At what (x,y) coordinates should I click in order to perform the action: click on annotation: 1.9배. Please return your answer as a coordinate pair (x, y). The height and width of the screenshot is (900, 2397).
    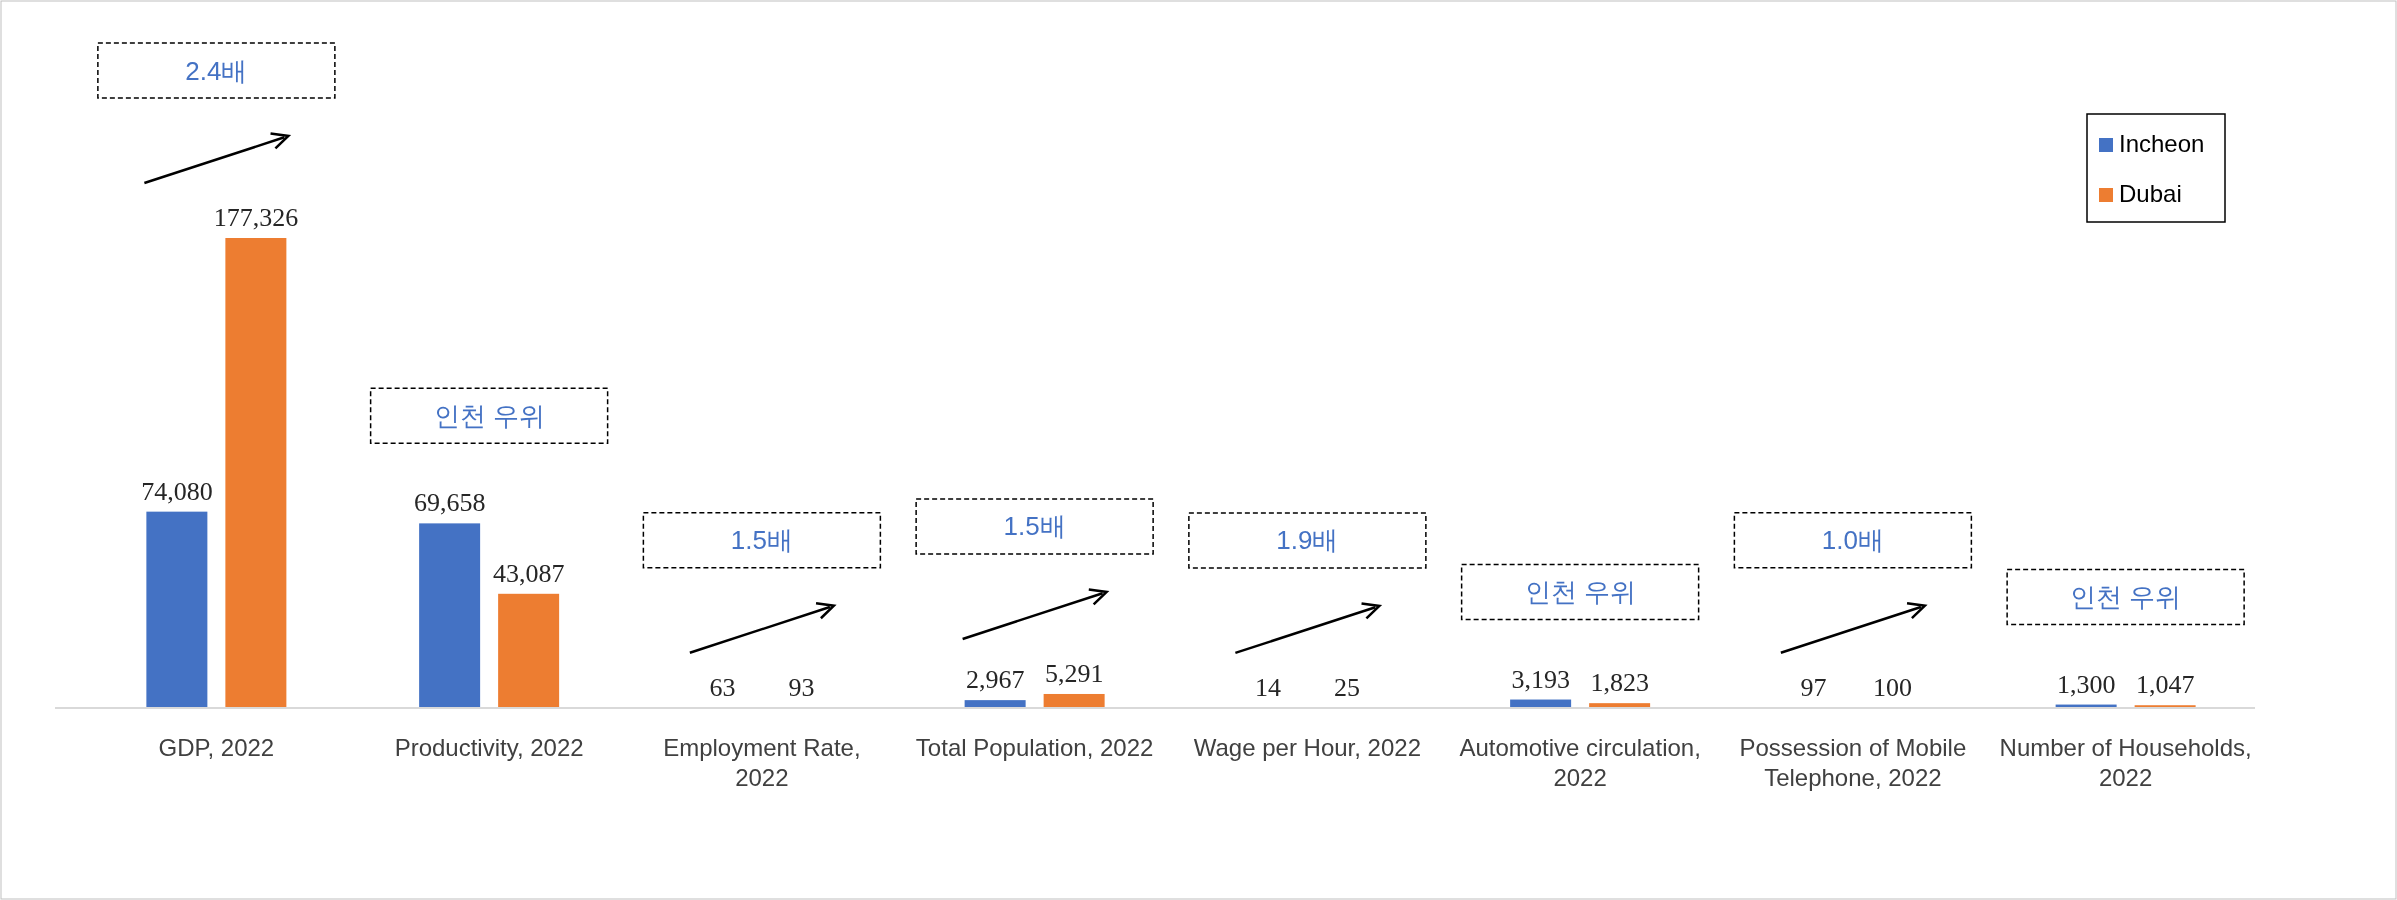
    Looking at the image, I should click on (1307, 540).